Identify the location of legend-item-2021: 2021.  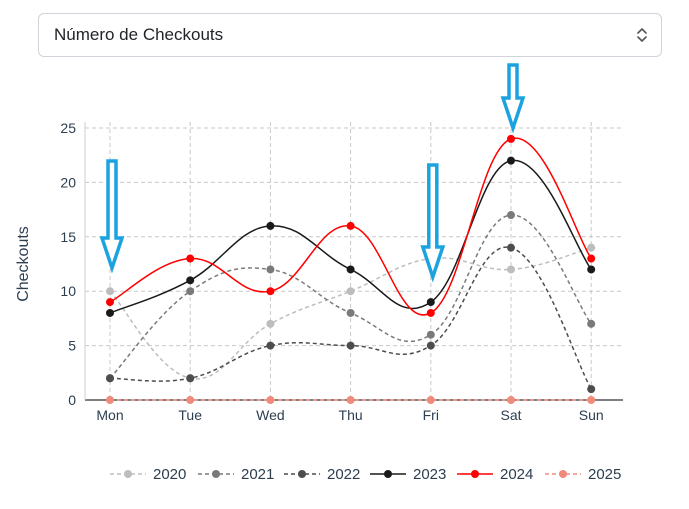
(236, 474).